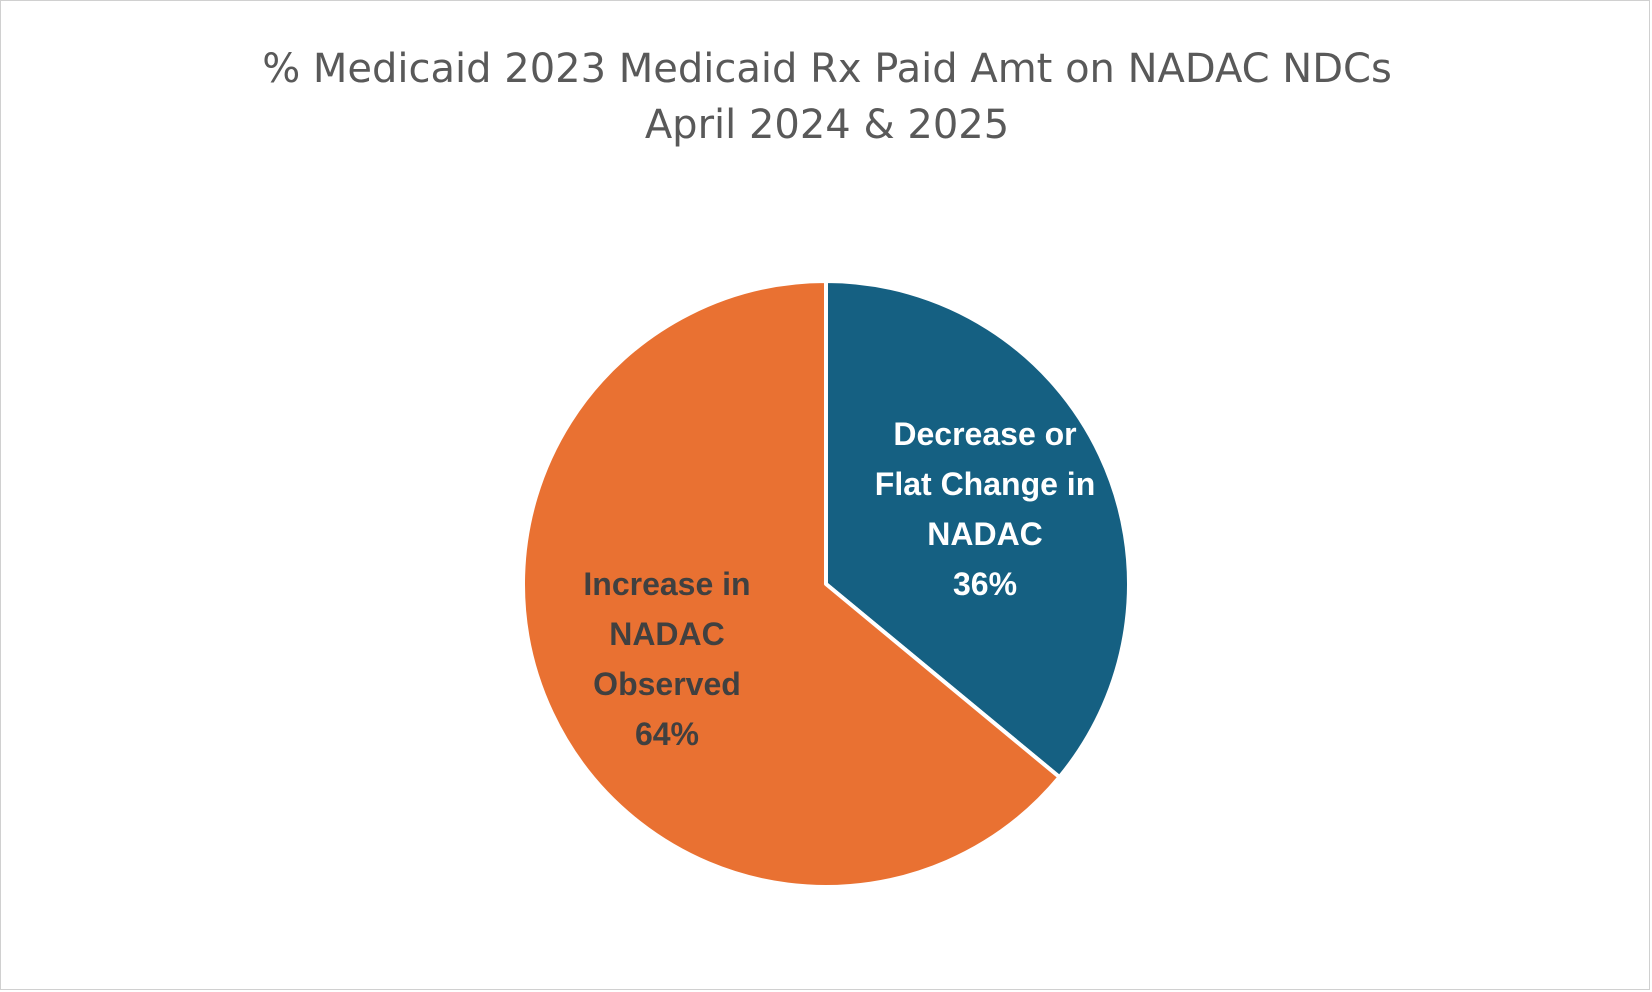 This screenshot has height=992, width=1652. Describe the element at coordinates (984, 434) in the screenshot. I see `slice-label-line: Decrease or` at that location.